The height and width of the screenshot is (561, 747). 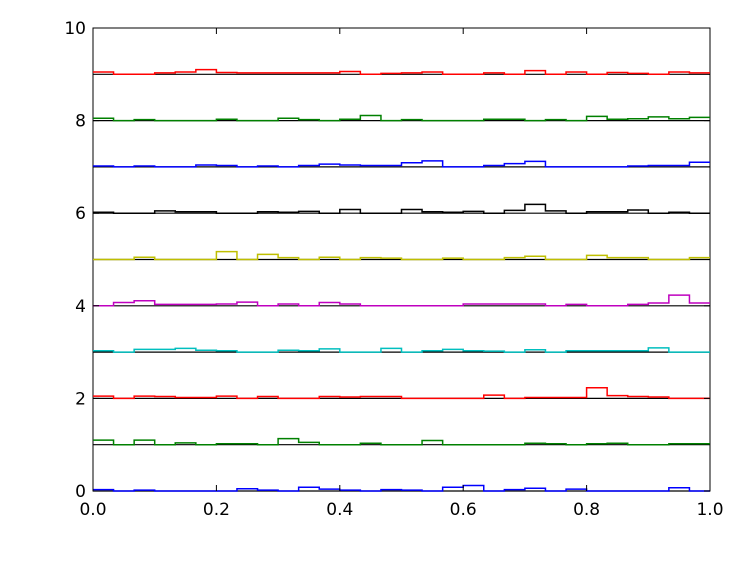 What do you see at coordinates (339, 510) in the screenshot?
I see `x-tick-label: 0.4` at bounding box center [339, 510].